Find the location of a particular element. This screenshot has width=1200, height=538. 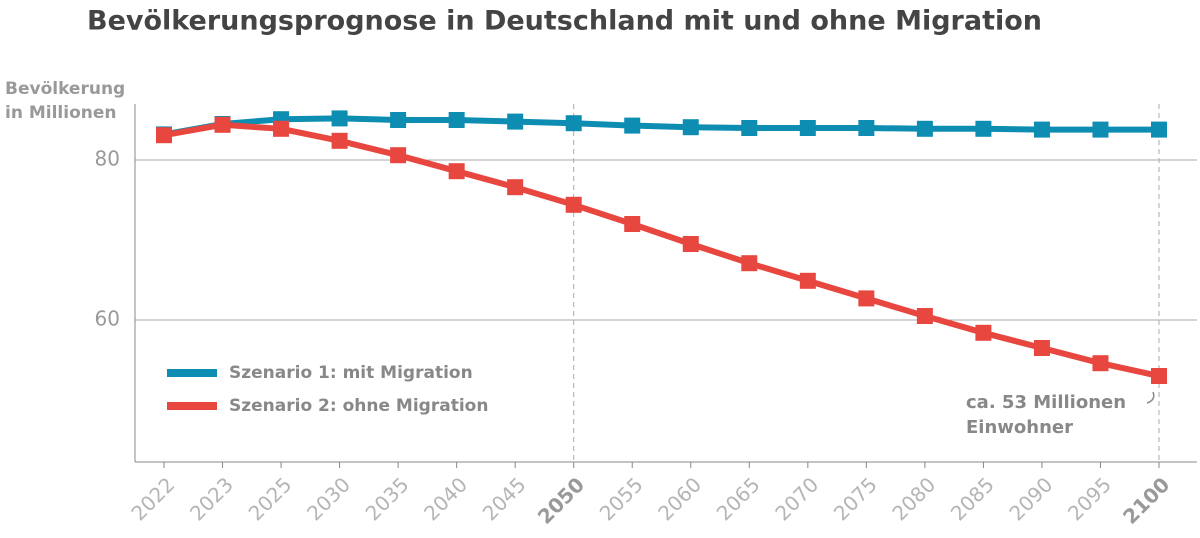

x-tick-label: 2080 is located at coordinates (913, 498).